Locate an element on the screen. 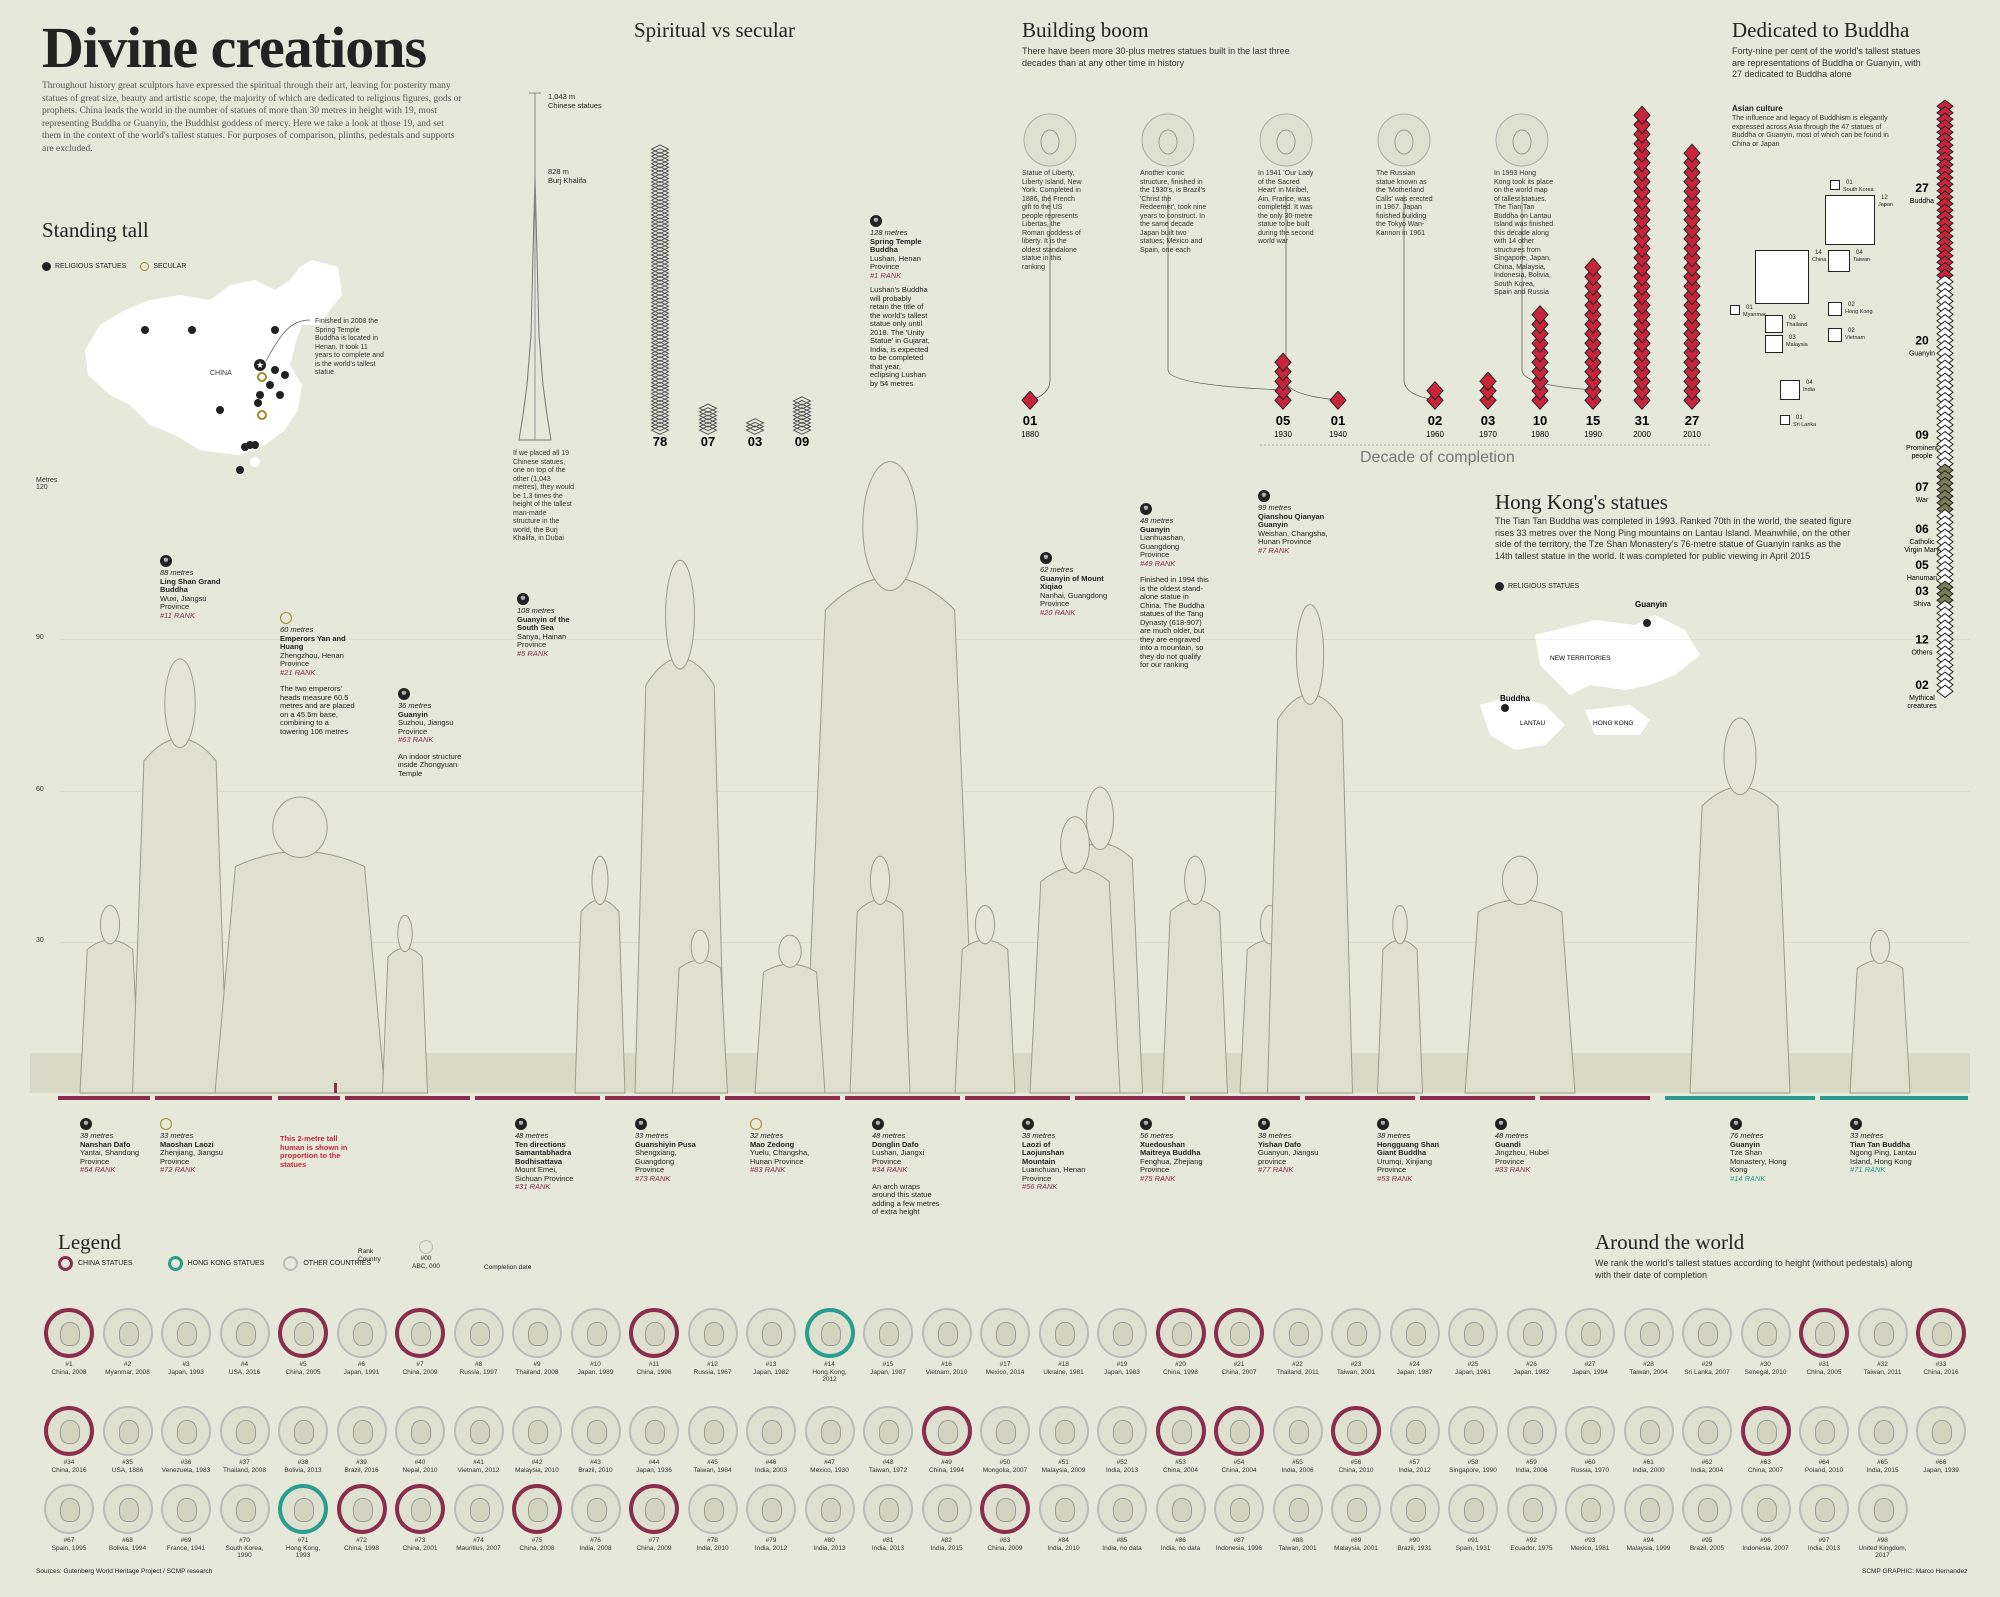 This screenshot has height=1597, width=2000. hk-title: Hong Kong's statues is located at coordinates (1581, 502).